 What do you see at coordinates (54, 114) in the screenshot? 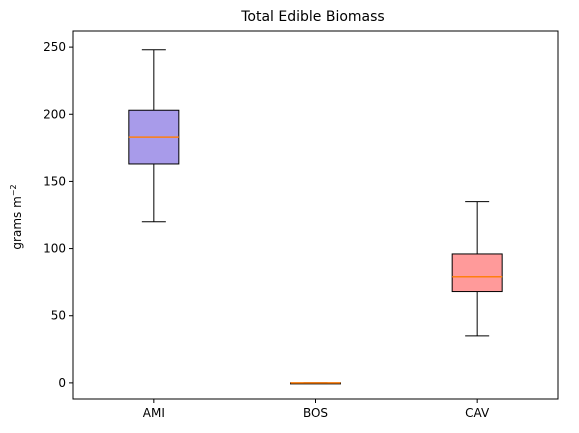
I see `y-tick-label: 200` at bounding box center [54, 114].